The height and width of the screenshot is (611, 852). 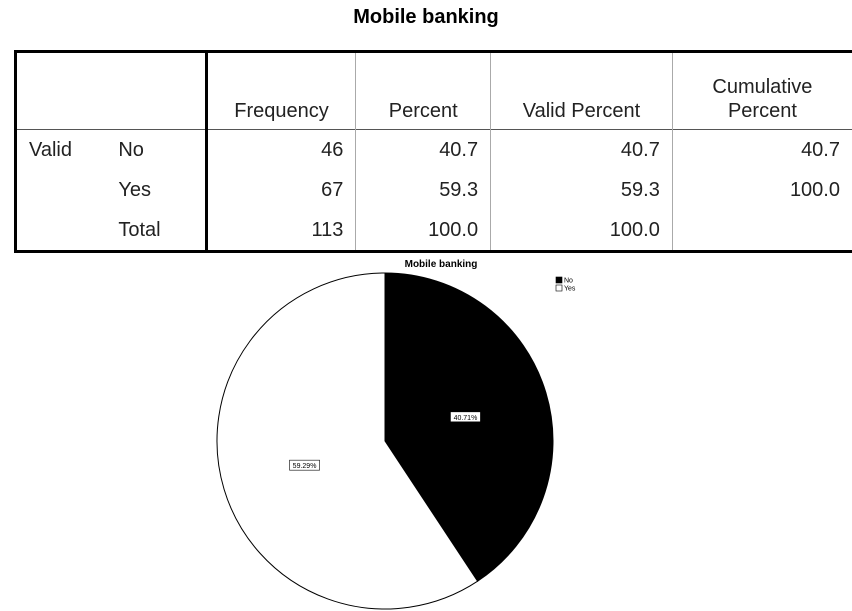 I want to click on legend-label: No, so click(x=568, y=281).